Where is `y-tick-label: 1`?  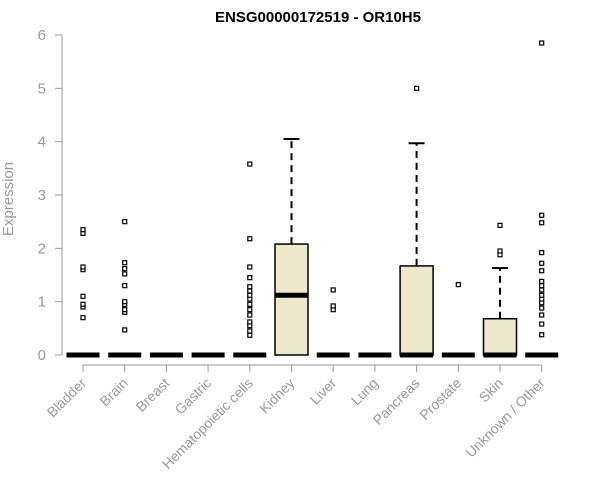 y-tick-label: 1 is located at coordinates (42, 302).